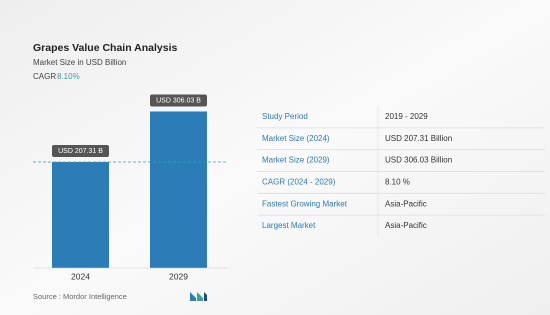  What do you see at coordinates (178, 276) in the screenshot?
I see `x-tick-label: 2029` at bounding box center [178, 276].